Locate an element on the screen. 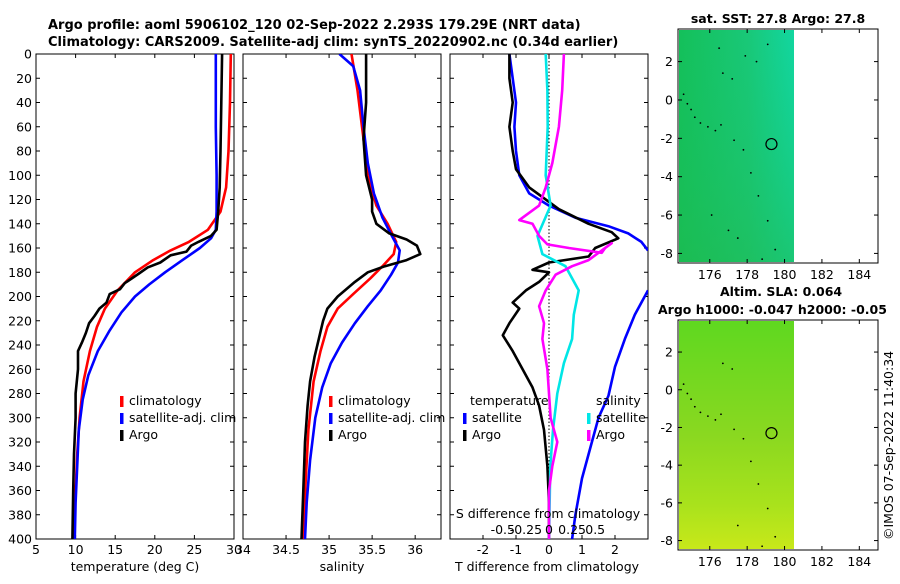  legend-salinity-title: salinity is located at coordinates (618, 400).